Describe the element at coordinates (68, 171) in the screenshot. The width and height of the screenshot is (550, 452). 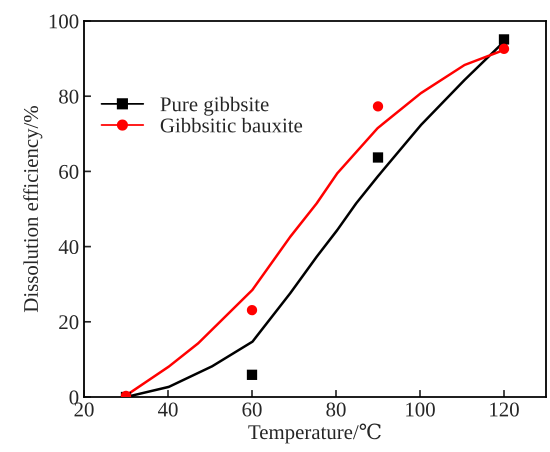
I see `y-tick-label: 60` at that location.